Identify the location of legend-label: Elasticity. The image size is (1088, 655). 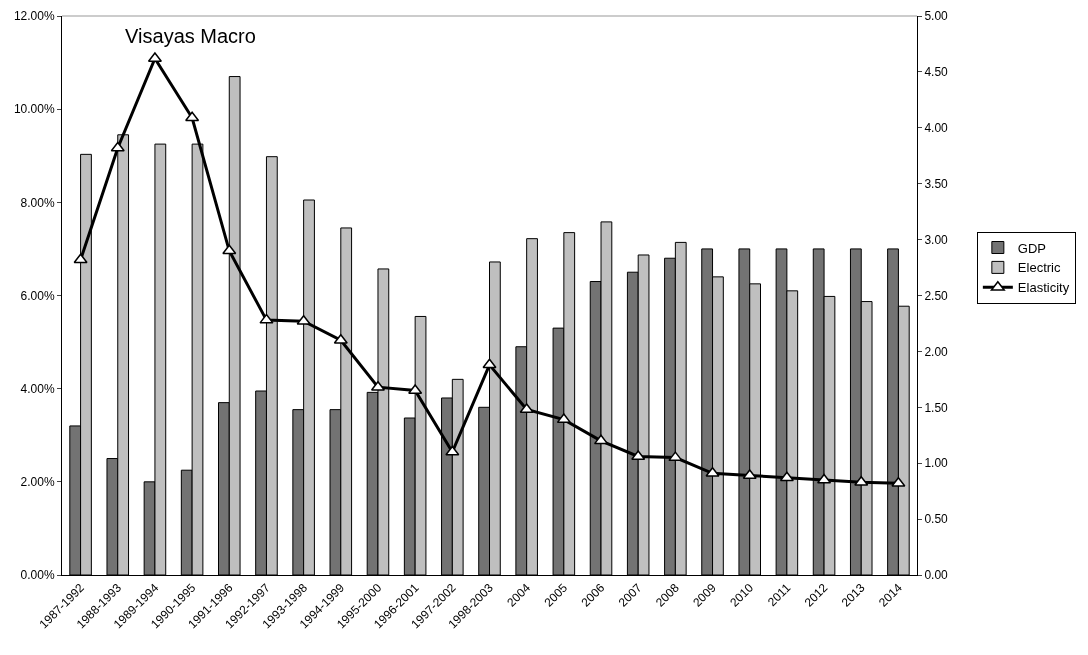
(1043, 288).